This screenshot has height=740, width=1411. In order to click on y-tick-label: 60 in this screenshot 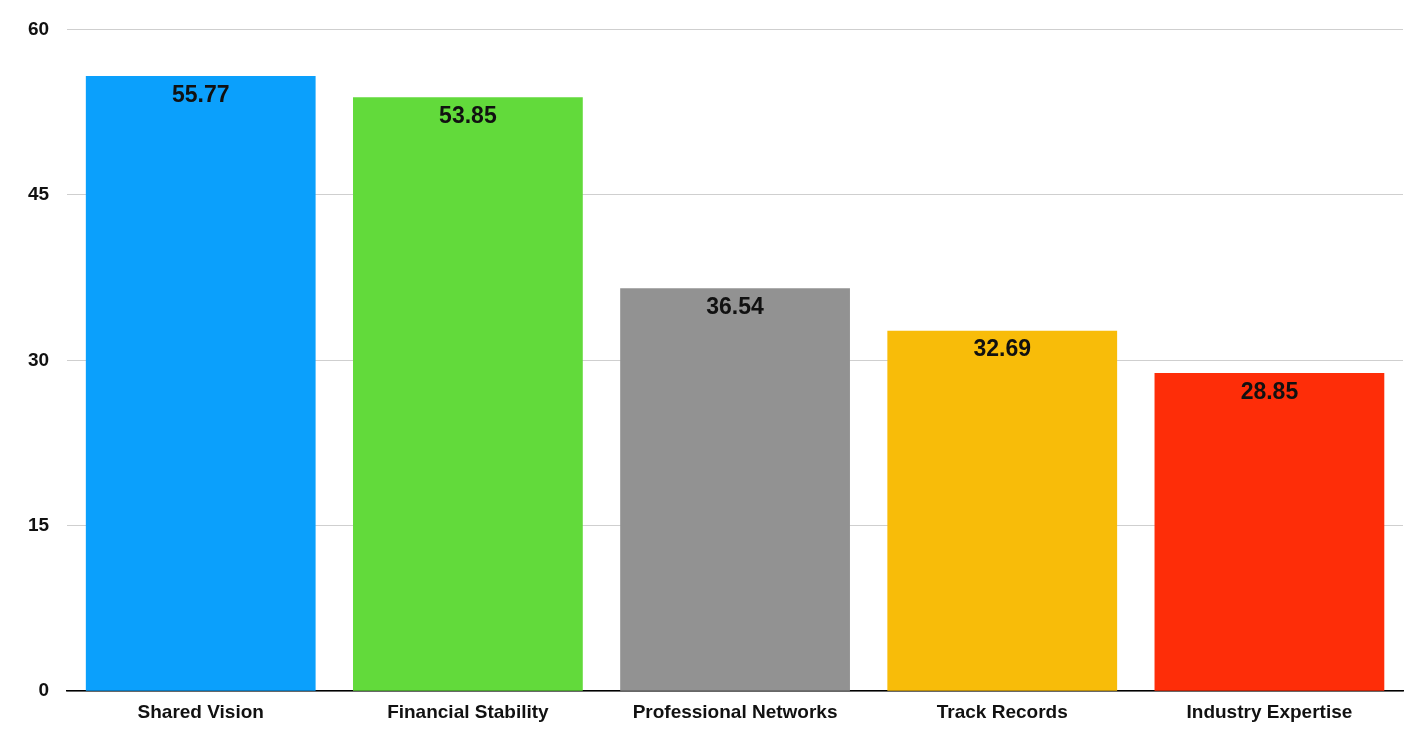, I will do `click(38, 28)`.